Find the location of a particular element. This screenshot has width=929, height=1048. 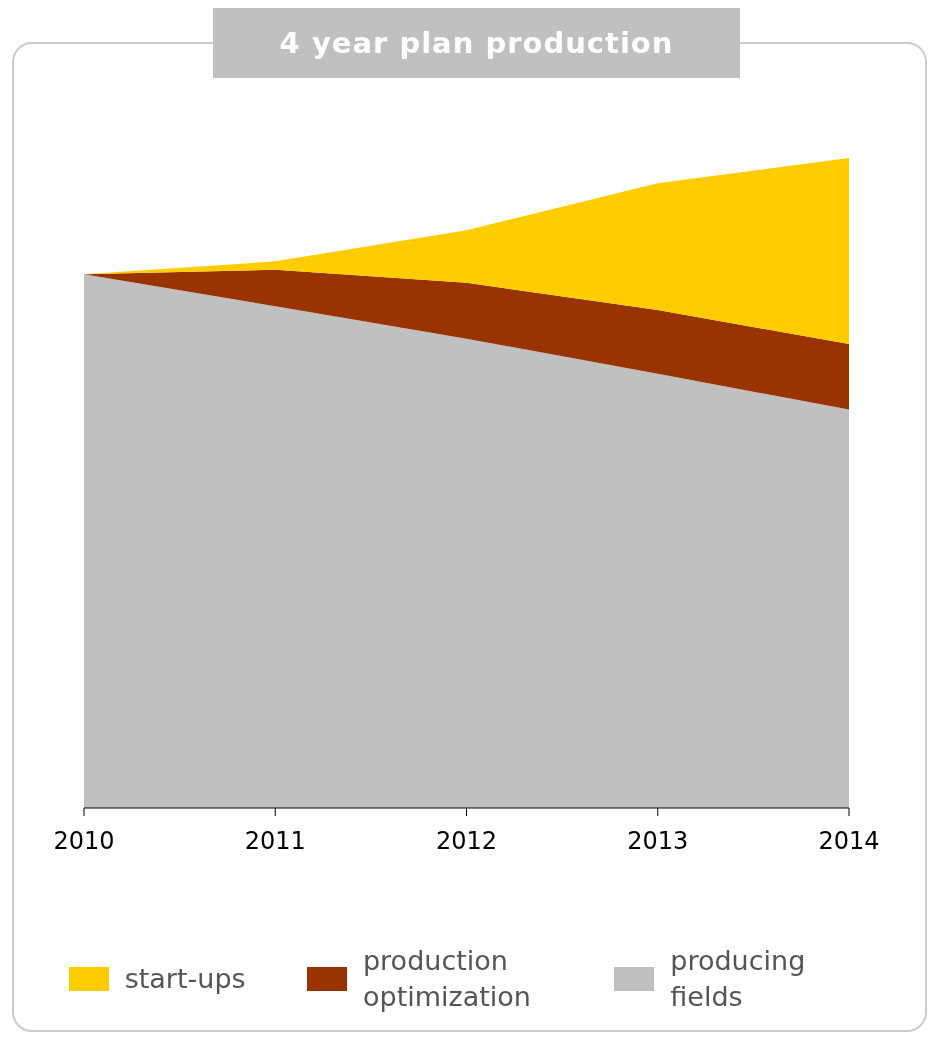

x-tick-label: 2010 is located at coordinates (84, 841).